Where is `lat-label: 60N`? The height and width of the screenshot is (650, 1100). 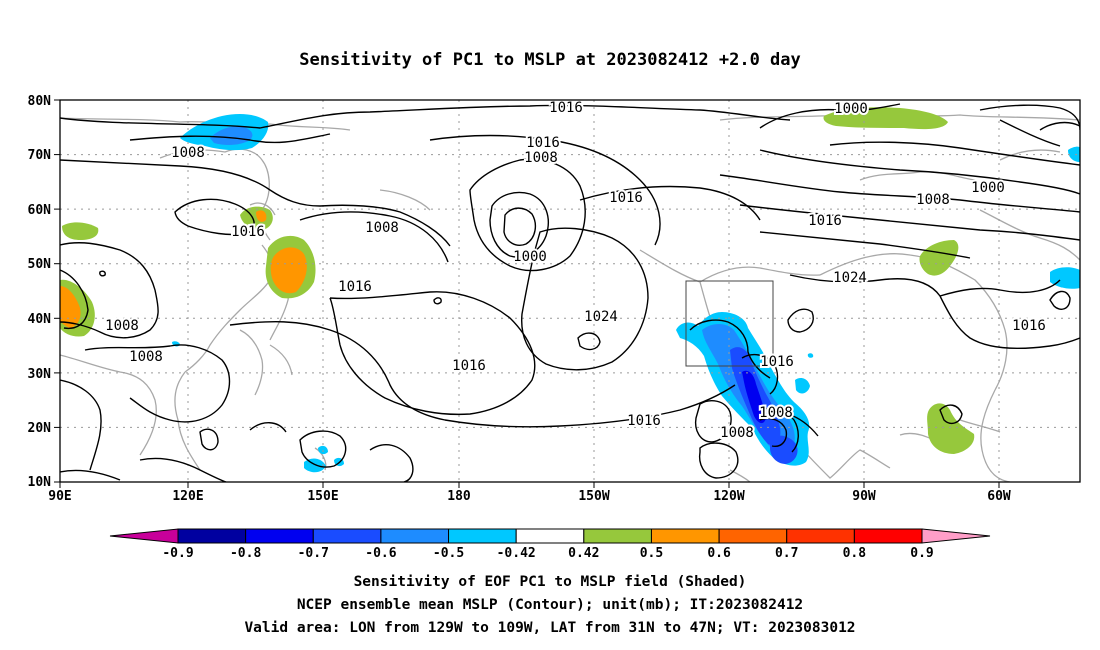
lat-label: 60N is located at coordinates (40, 210).